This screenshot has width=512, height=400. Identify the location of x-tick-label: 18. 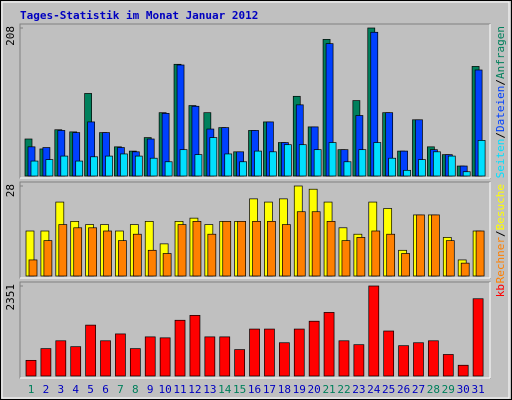
(284, 389).